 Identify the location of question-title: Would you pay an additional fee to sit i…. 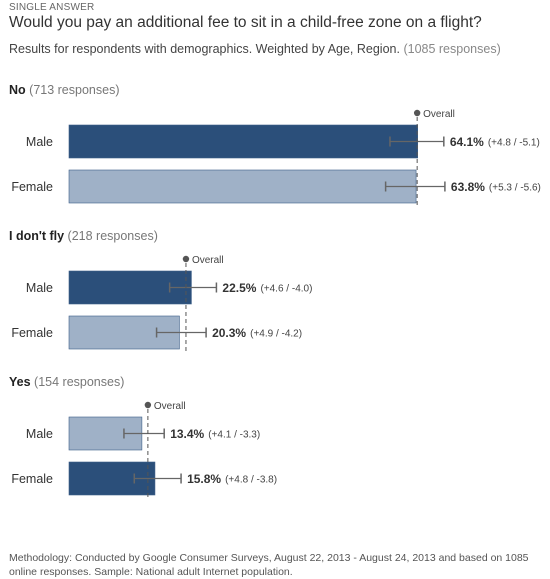
(245, 22).